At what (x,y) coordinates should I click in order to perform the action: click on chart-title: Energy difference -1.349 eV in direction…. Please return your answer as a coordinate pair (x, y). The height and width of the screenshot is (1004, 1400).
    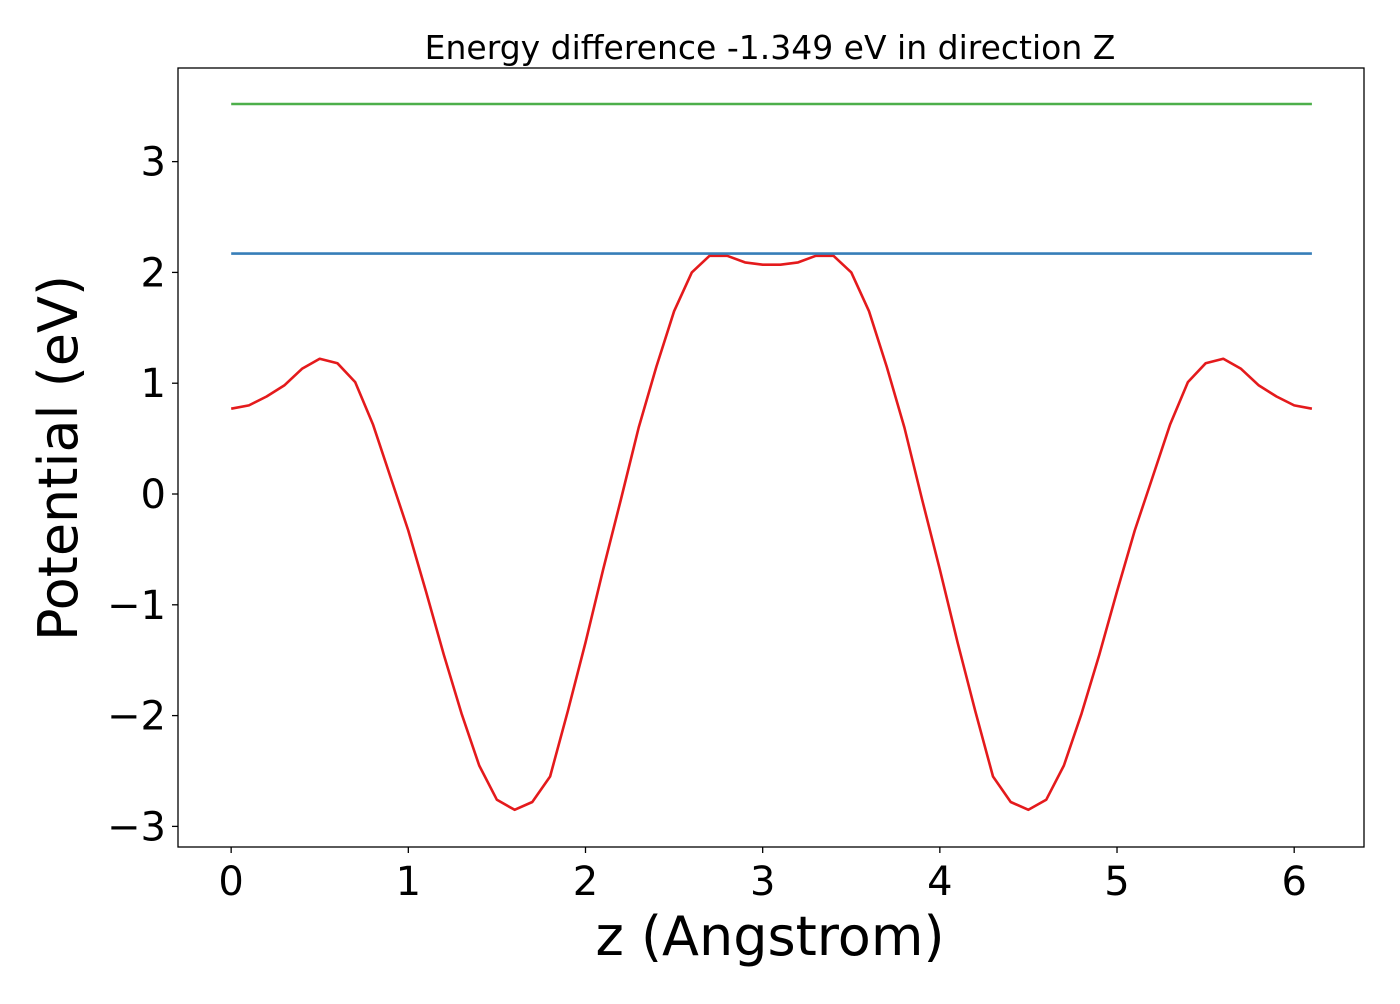
    Looking at the image, I should click on (770, 47).